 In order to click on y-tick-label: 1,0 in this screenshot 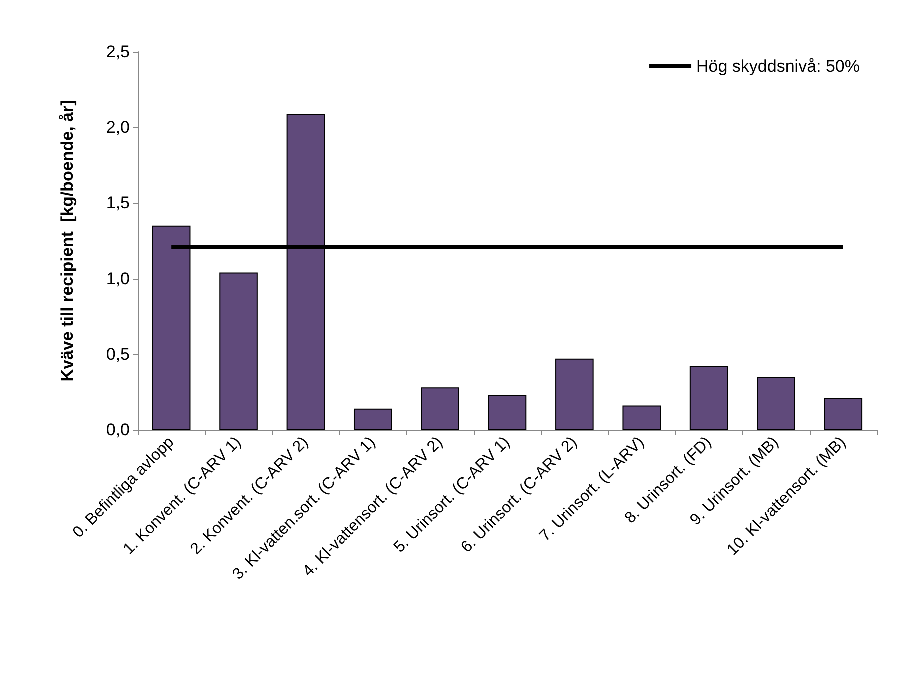, I will do `click(118, 278)`.